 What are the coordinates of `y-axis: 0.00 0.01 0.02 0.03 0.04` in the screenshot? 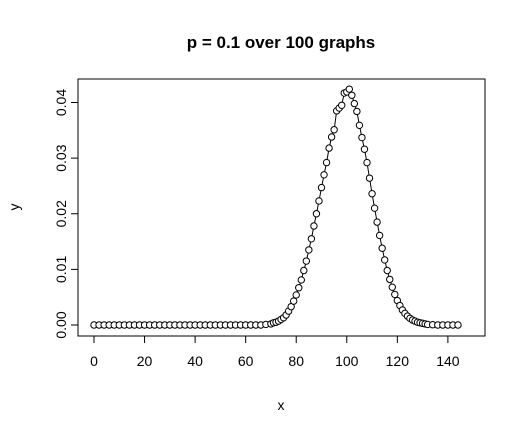 It's located at (66, 214).